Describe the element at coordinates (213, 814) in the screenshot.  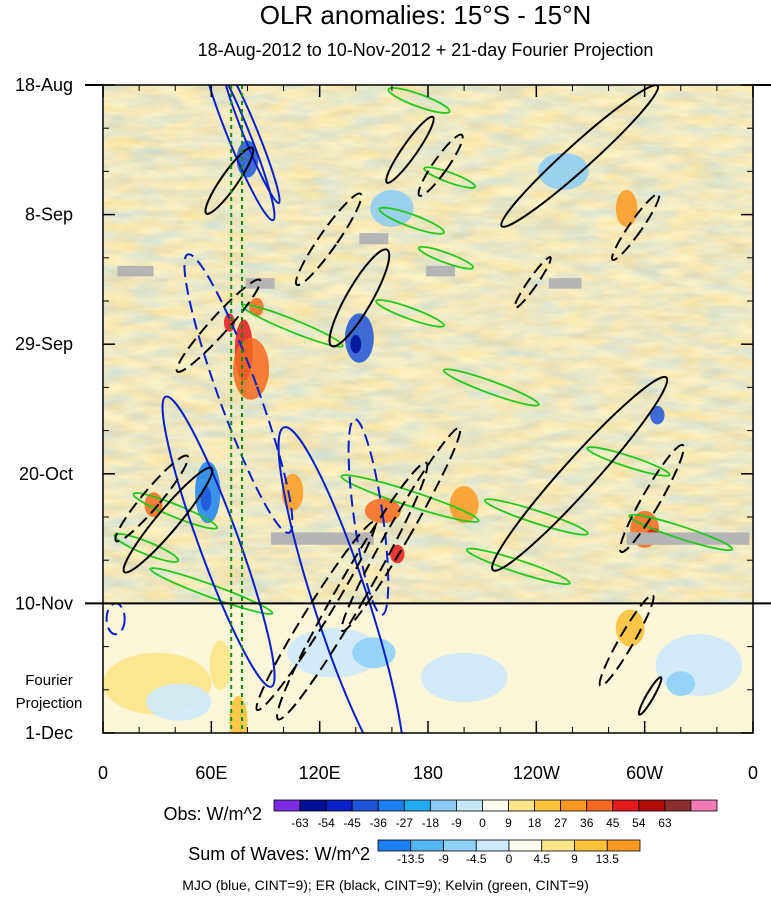
I see `obs-colorbar-label: Obs: W/m^2` at that location.